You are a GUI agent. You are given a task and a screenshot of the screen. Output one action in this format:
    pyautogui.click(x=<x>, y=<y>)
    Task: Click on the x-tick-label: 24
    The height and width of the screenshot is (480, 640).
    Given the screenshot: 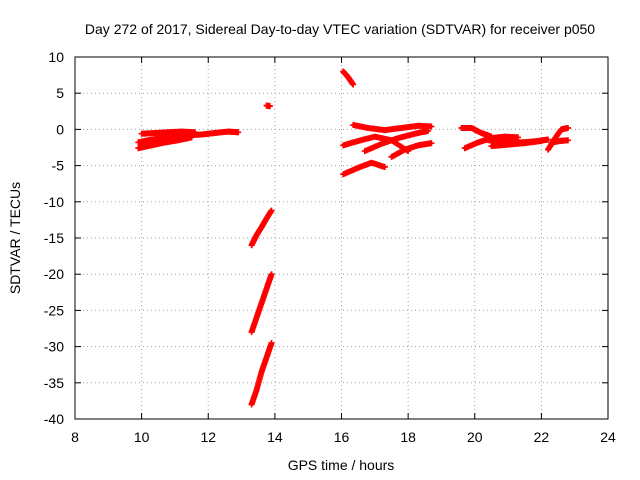 What is the action you would take?
    pyautogui.click(x=608, y=437)
    